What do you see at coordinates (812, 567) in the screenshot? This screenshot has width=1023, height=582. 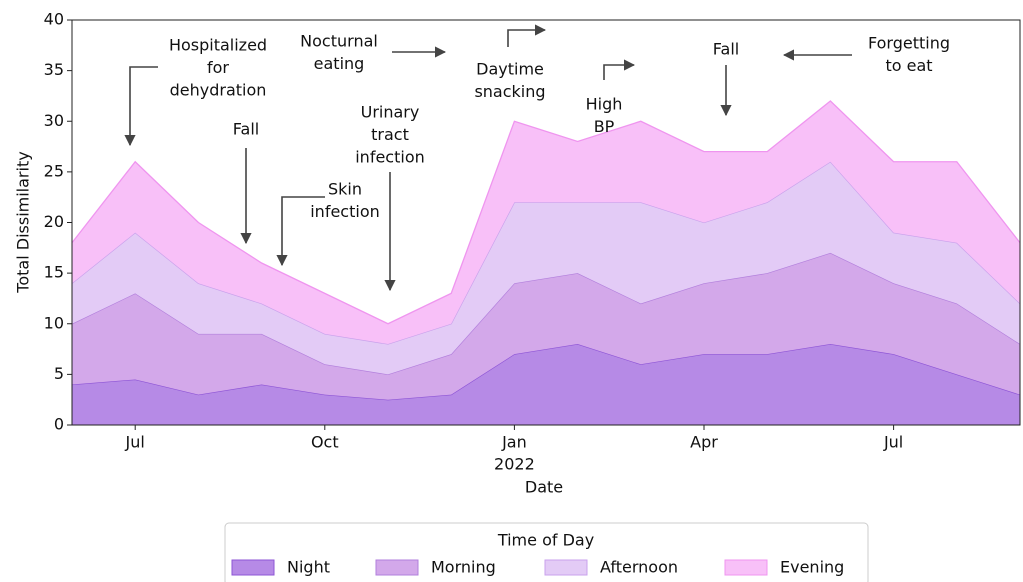 I see `legend-label: Evening` at bounding box center [812, 567].